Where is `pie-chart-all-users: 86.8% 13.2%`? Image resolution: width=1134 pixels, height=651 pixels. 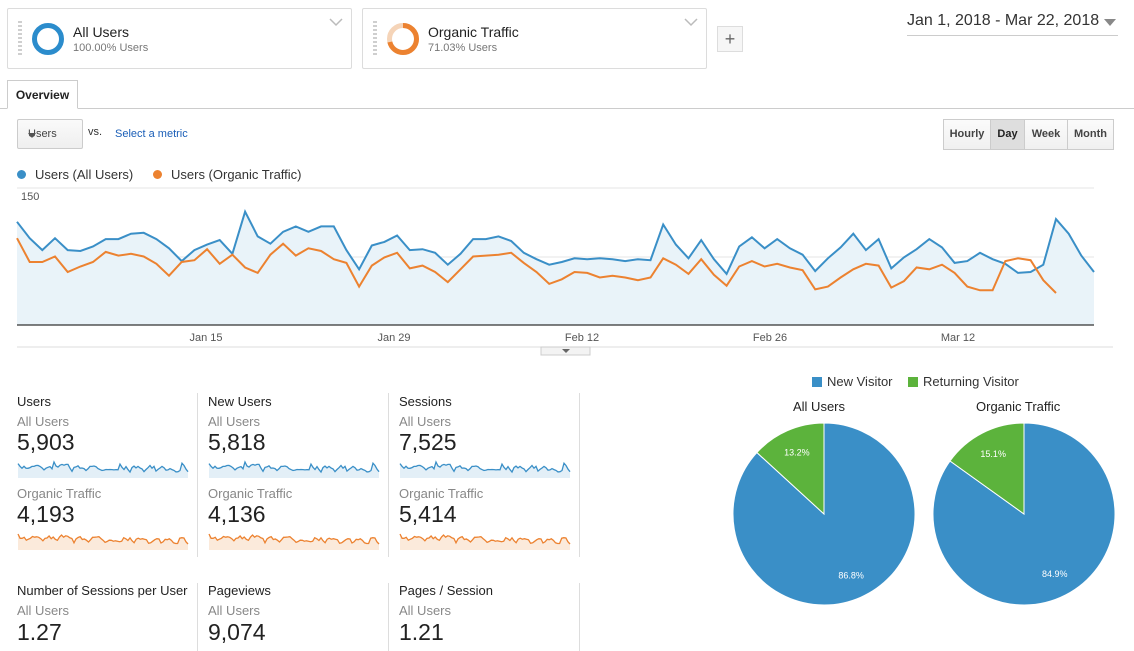 pie-chart-all-users: 86.8% 13.2% is located at coordinates (824, 514).